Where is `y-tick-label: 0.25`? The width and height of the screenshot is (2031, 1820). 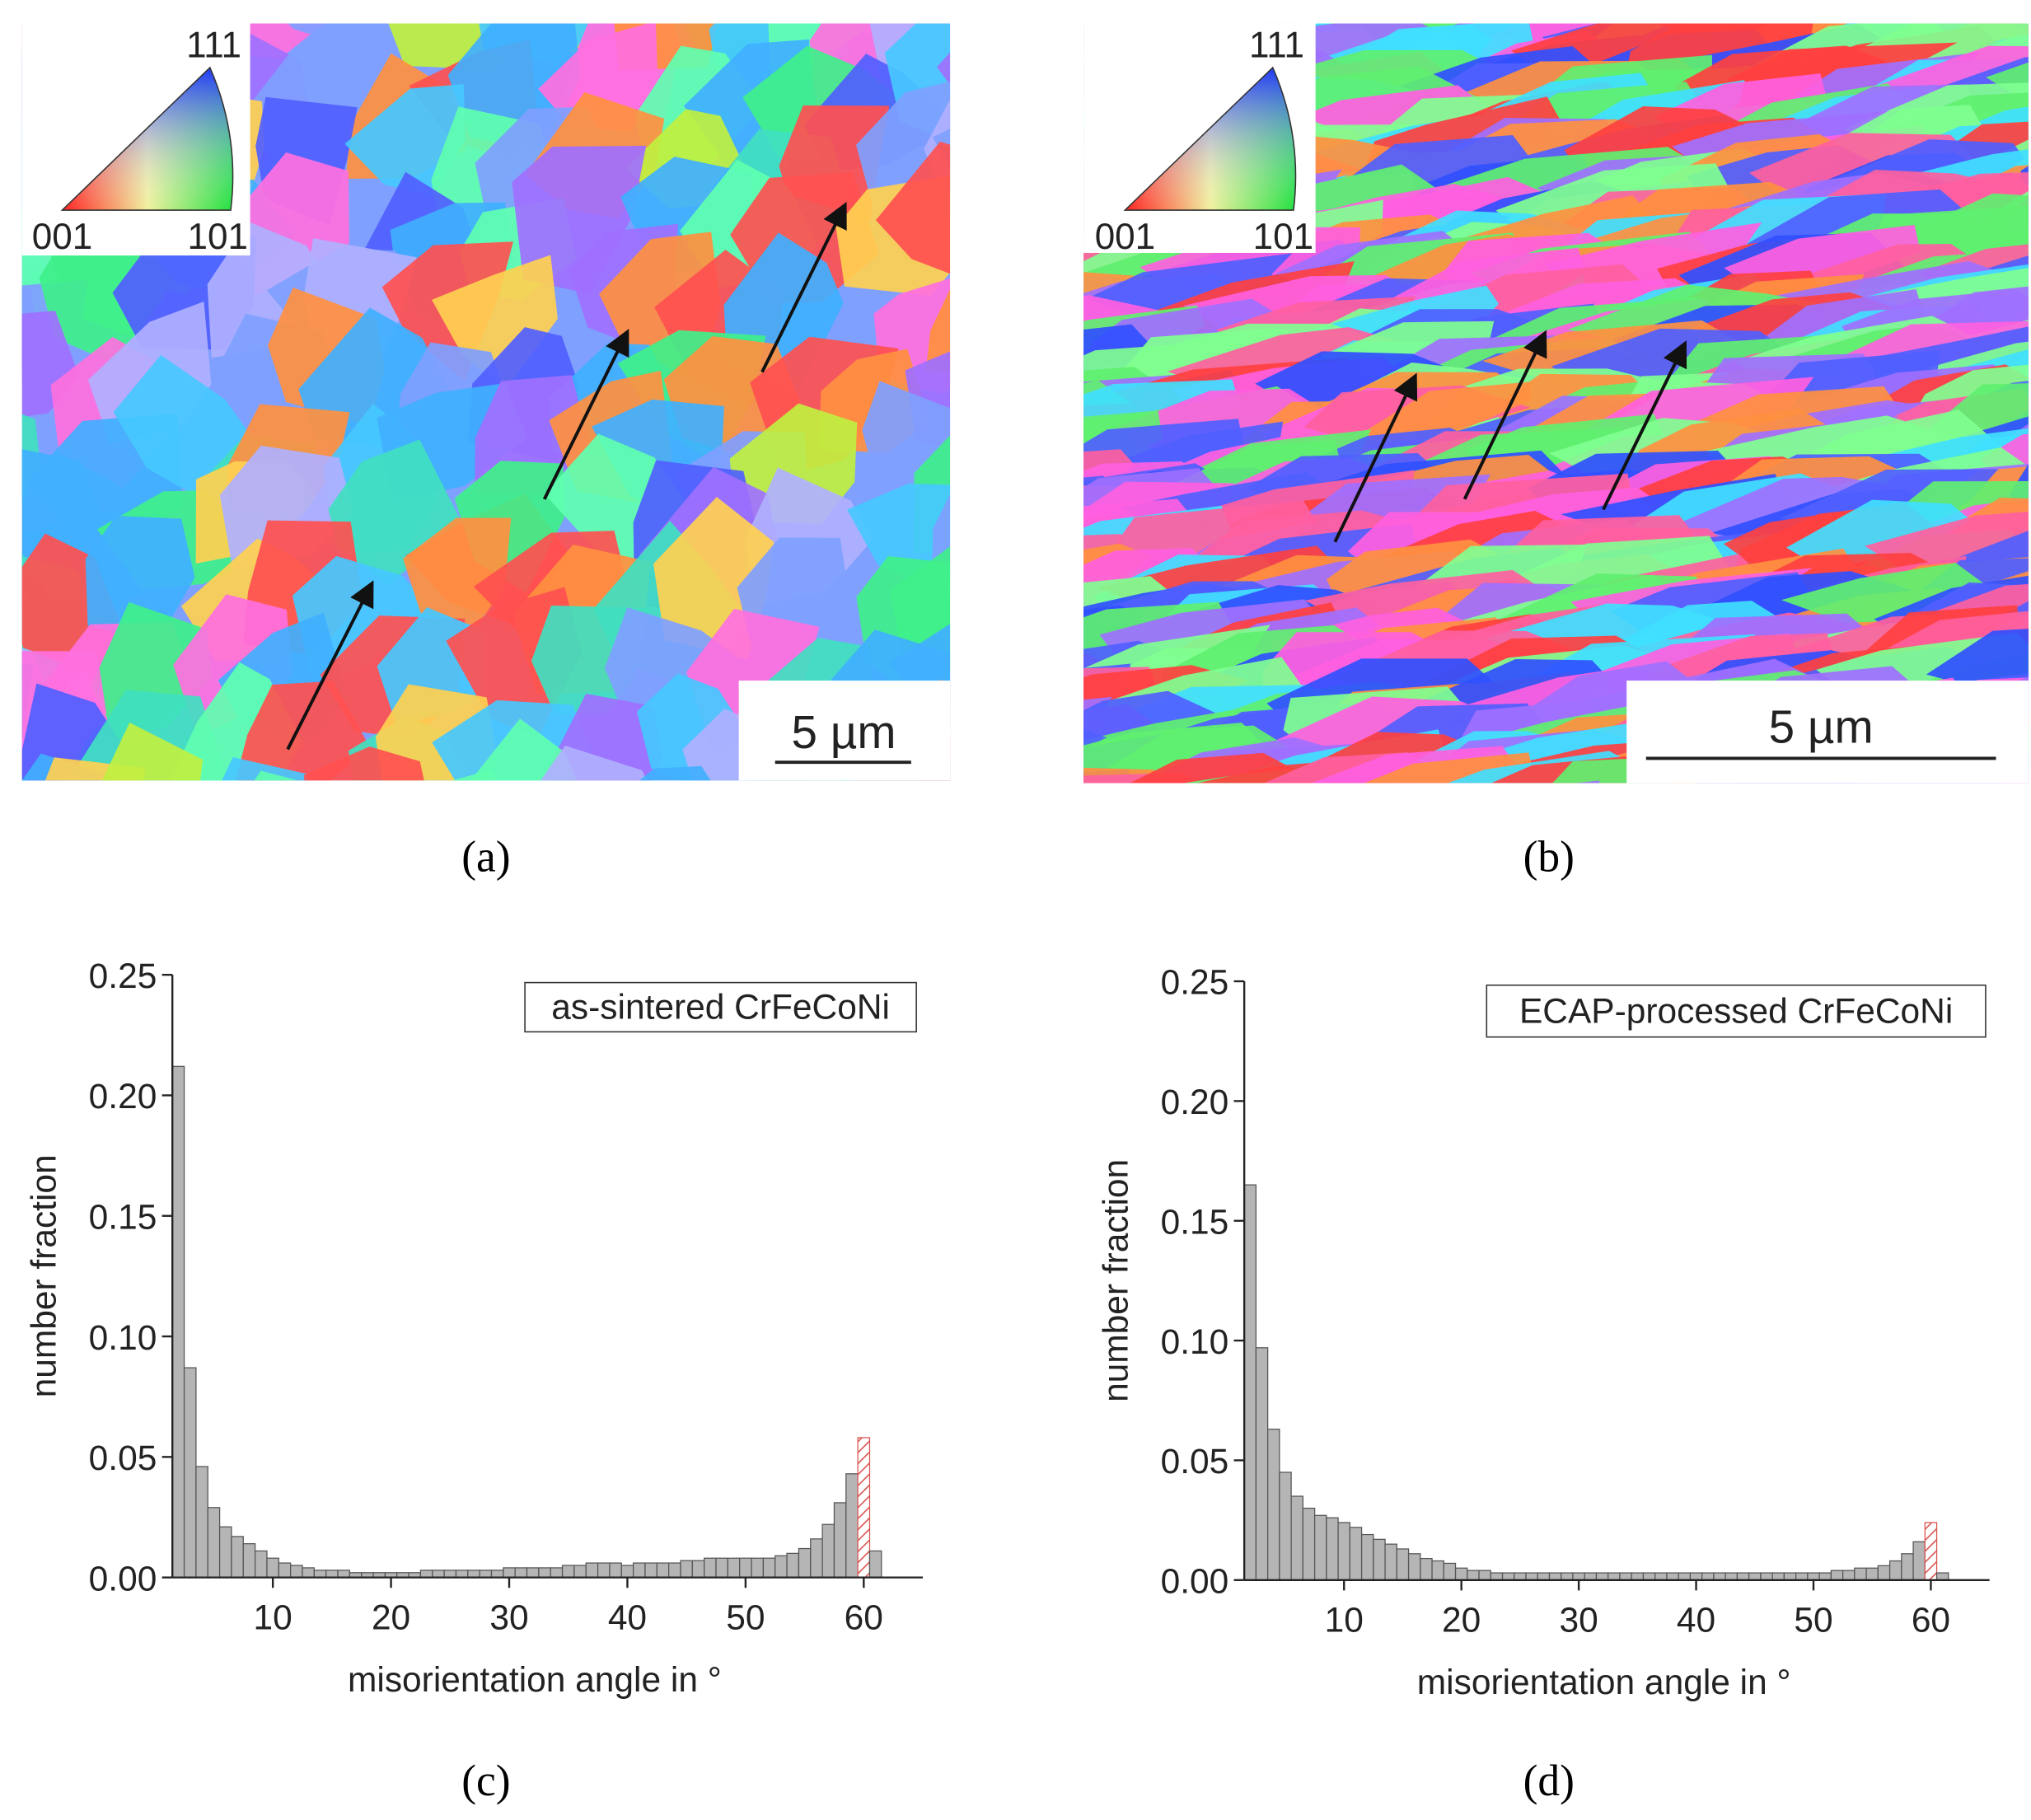 y-tick-label: 0.25 is located at coordinates (123, 976).